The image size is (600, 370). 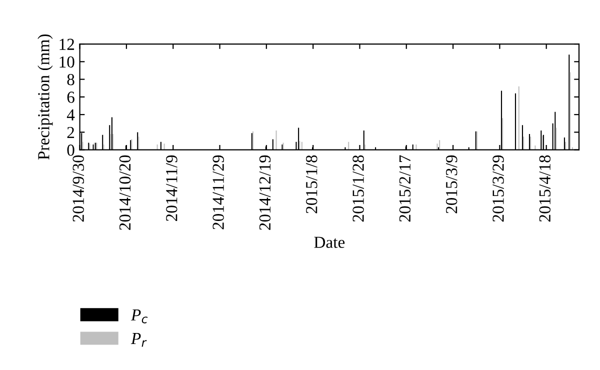 I want to click on x-tick-label: 2015/1/28, so click(x=358, y=188).